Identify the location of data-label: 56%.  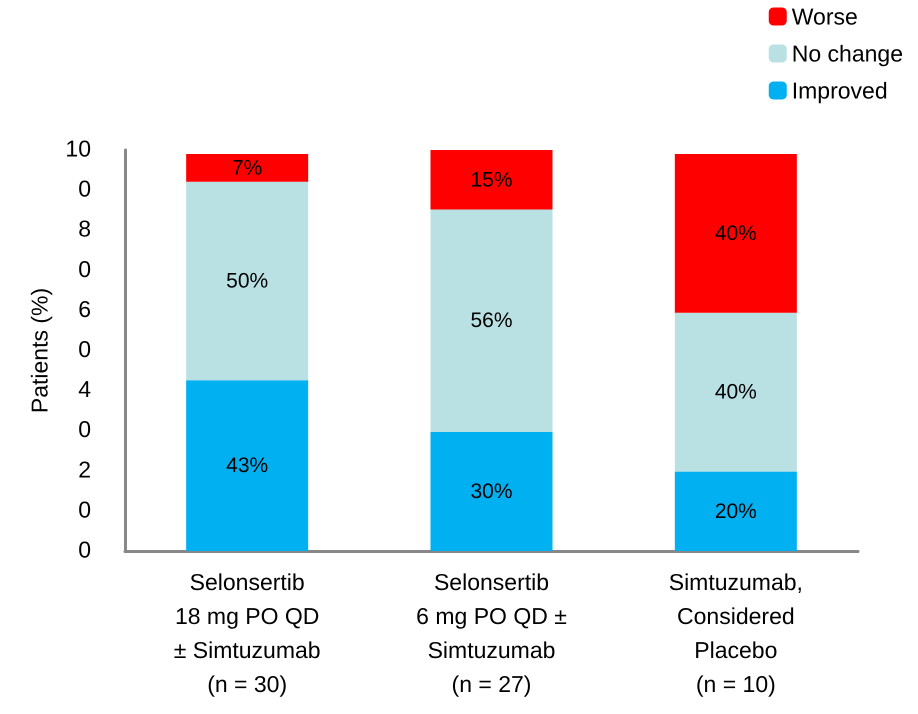
(491, 320).